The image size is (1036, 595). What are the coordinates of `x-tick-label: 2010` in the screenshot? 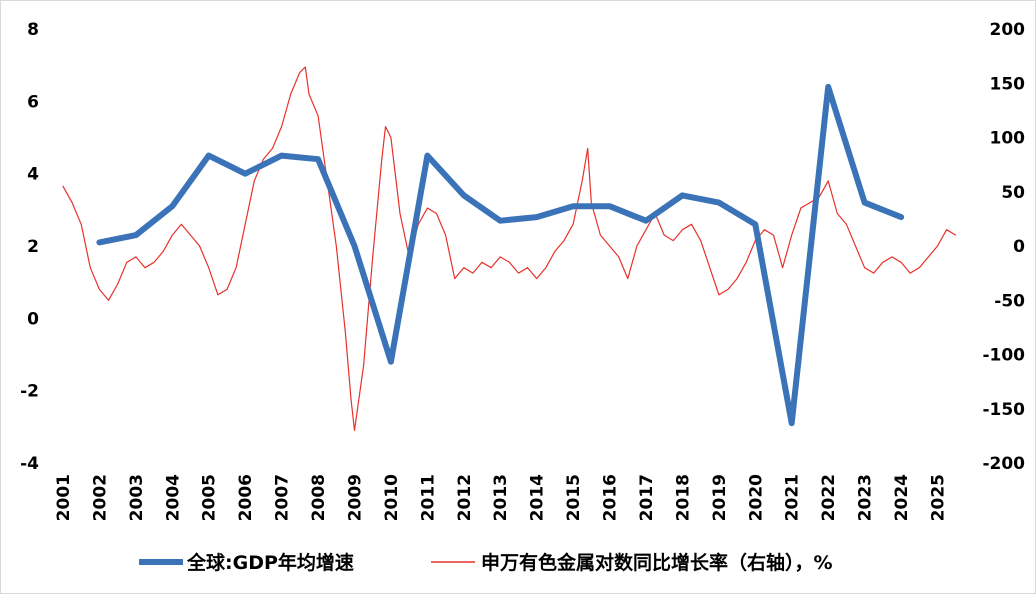 It's located at (392, 497).